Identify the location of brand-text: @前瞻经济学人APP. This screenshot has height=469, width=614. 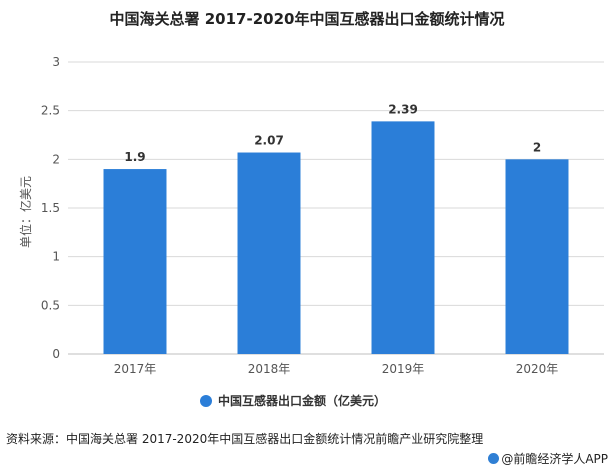
(554, 459).